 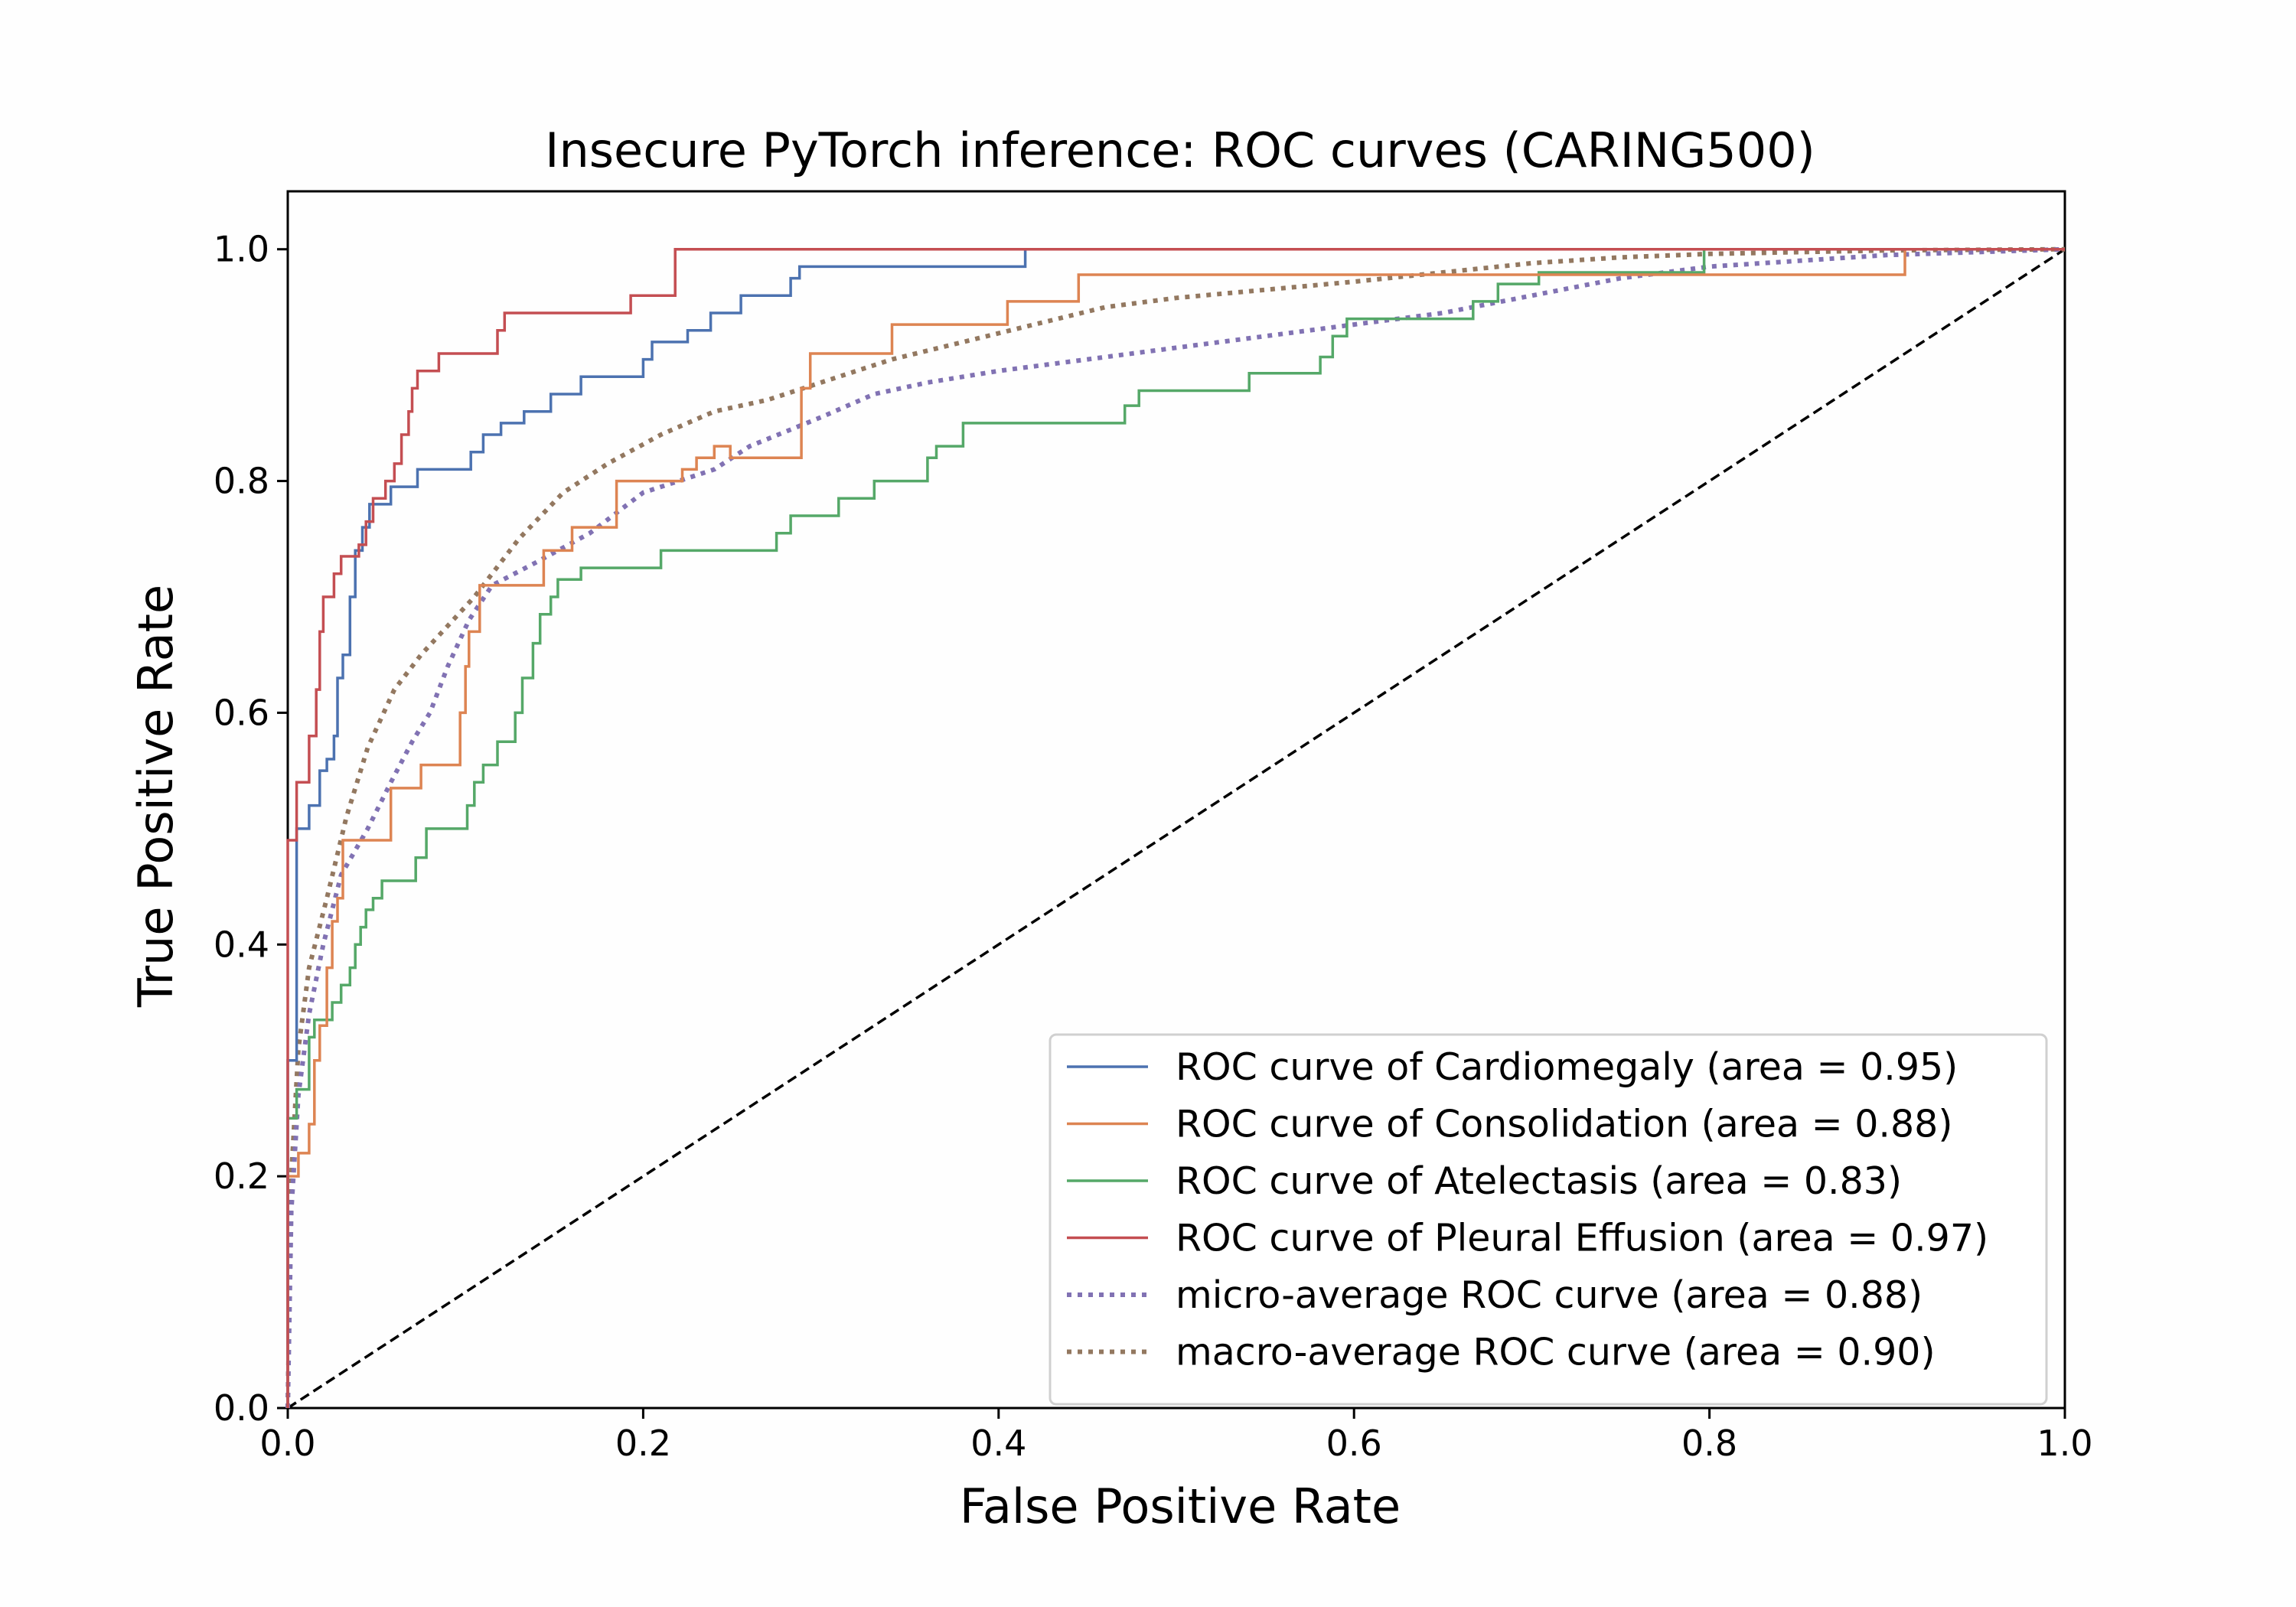 What do you see at coordinates (241, 250) in the screenshot?
I see `y-tick-label: 1.0` at bounding box center [241, 250].